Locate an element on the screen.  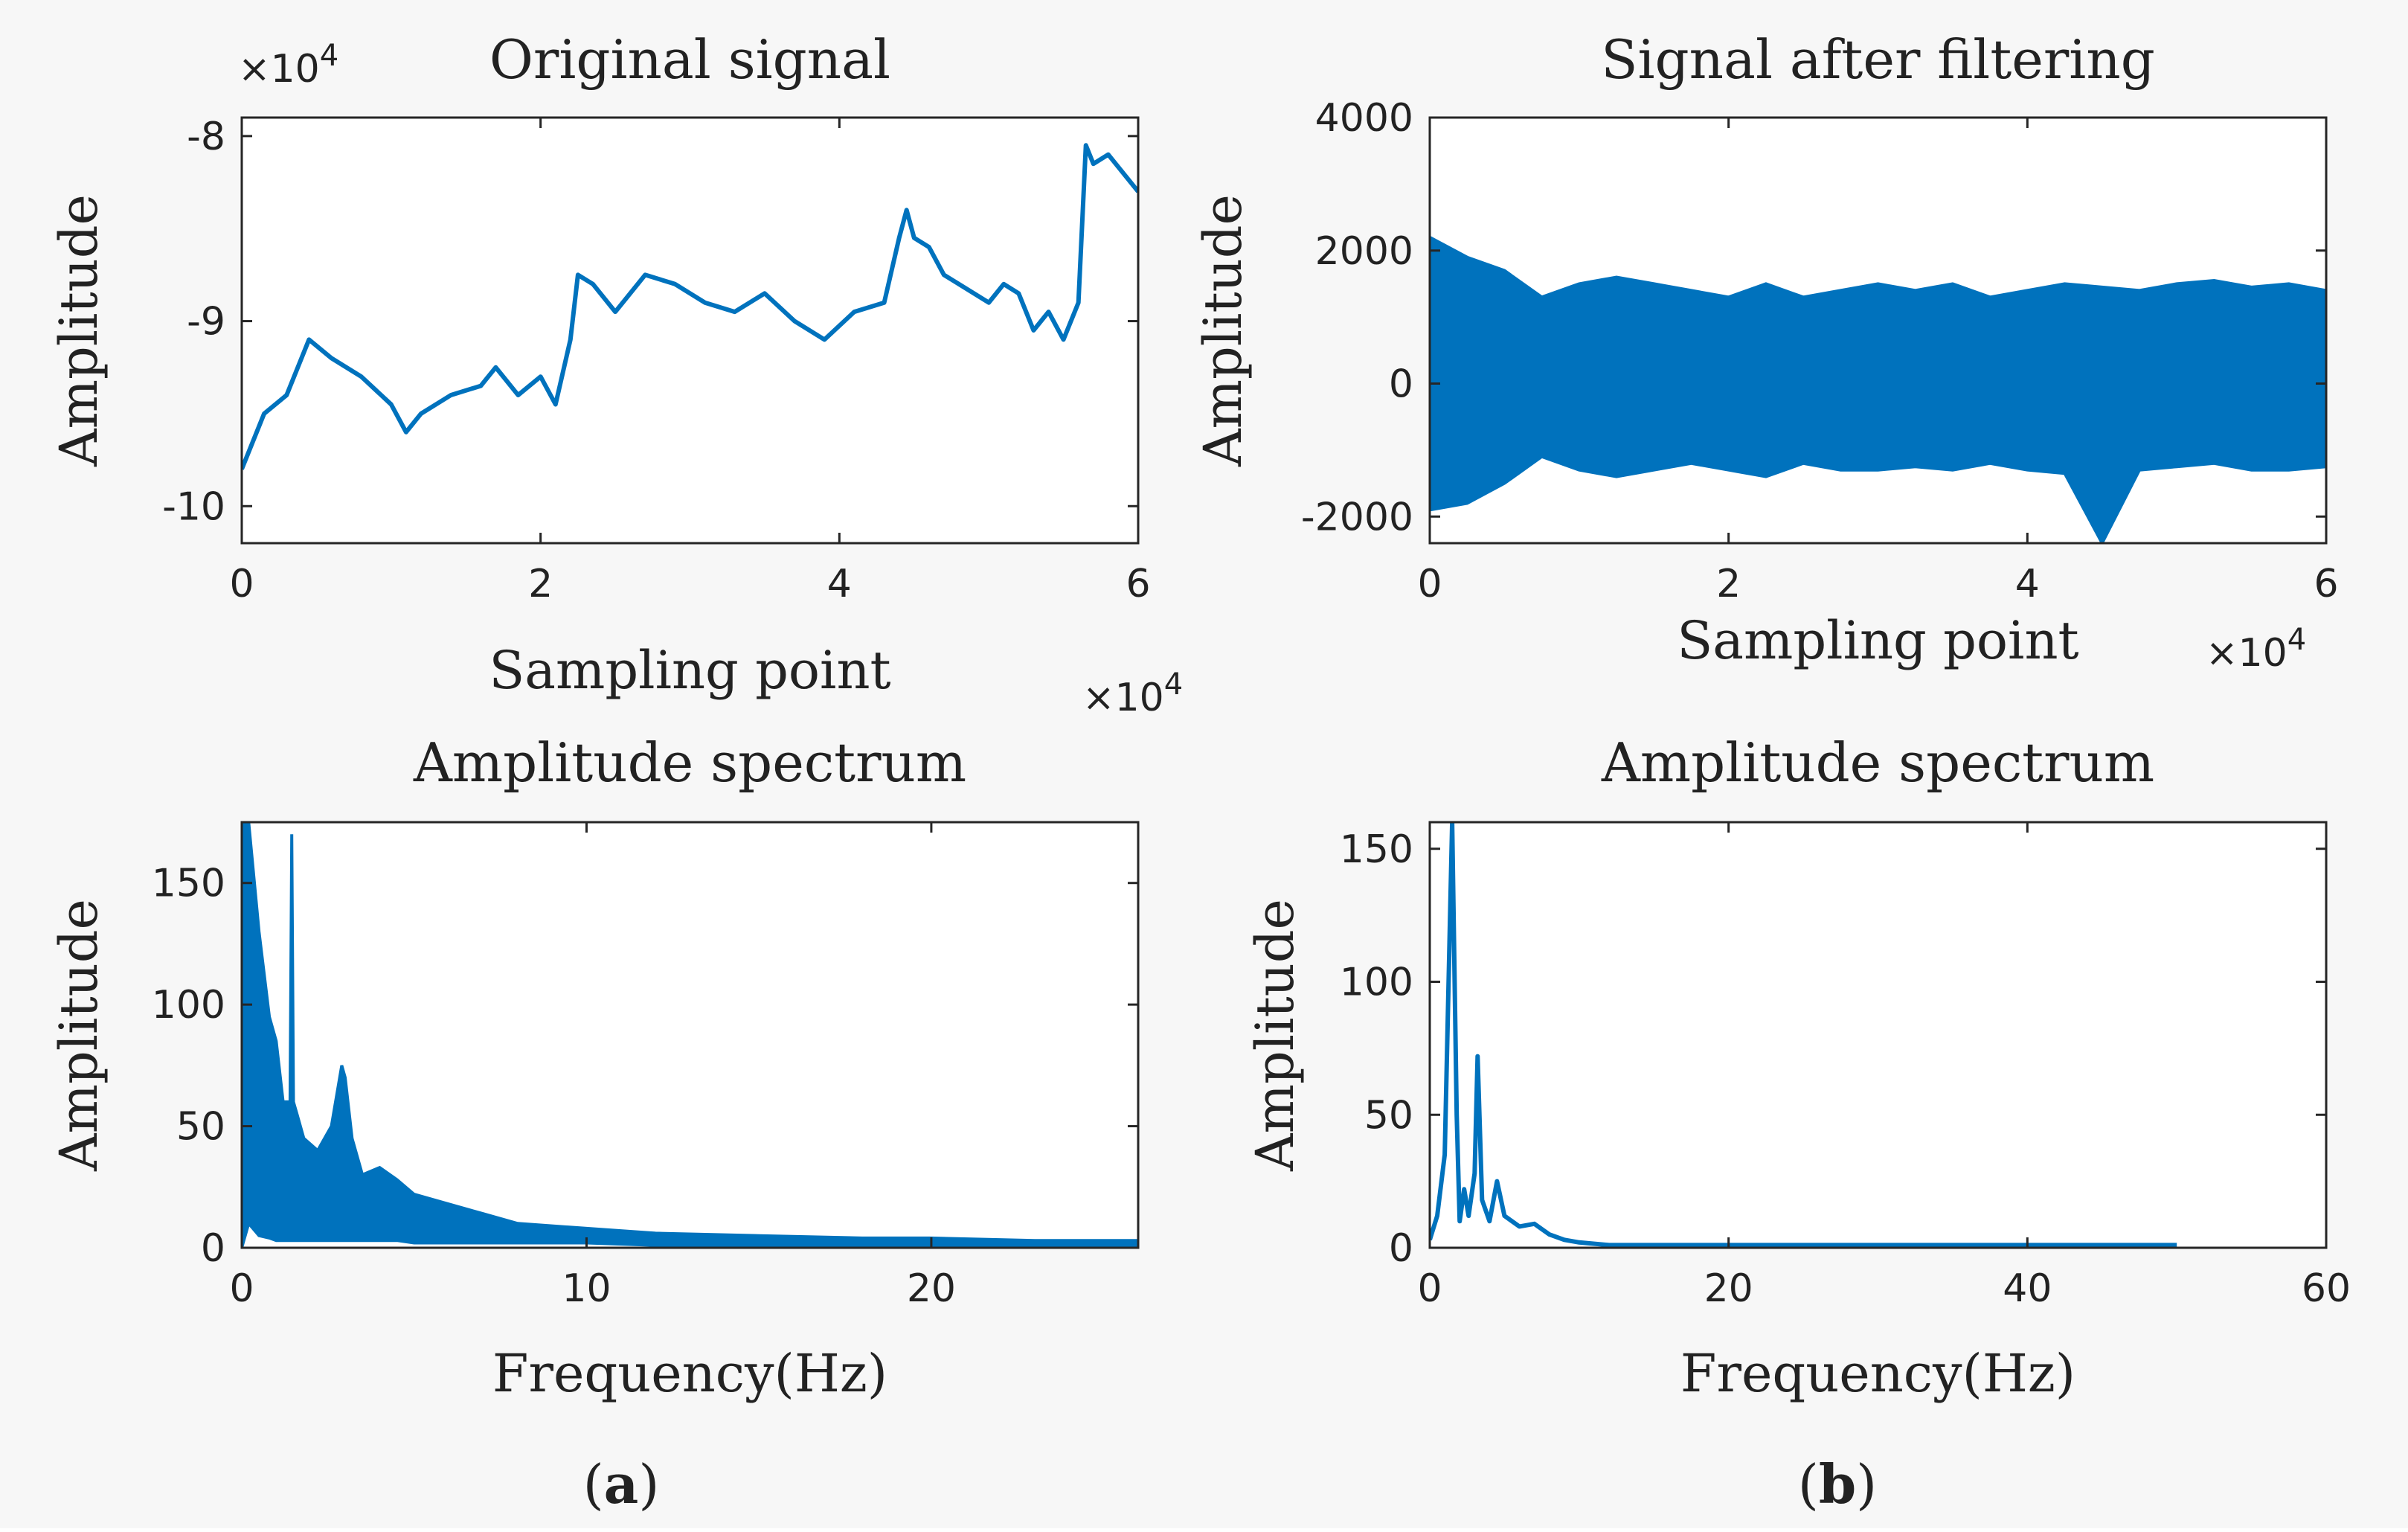
y-tick-label: -2000 is located at coordinates (1357, 517).